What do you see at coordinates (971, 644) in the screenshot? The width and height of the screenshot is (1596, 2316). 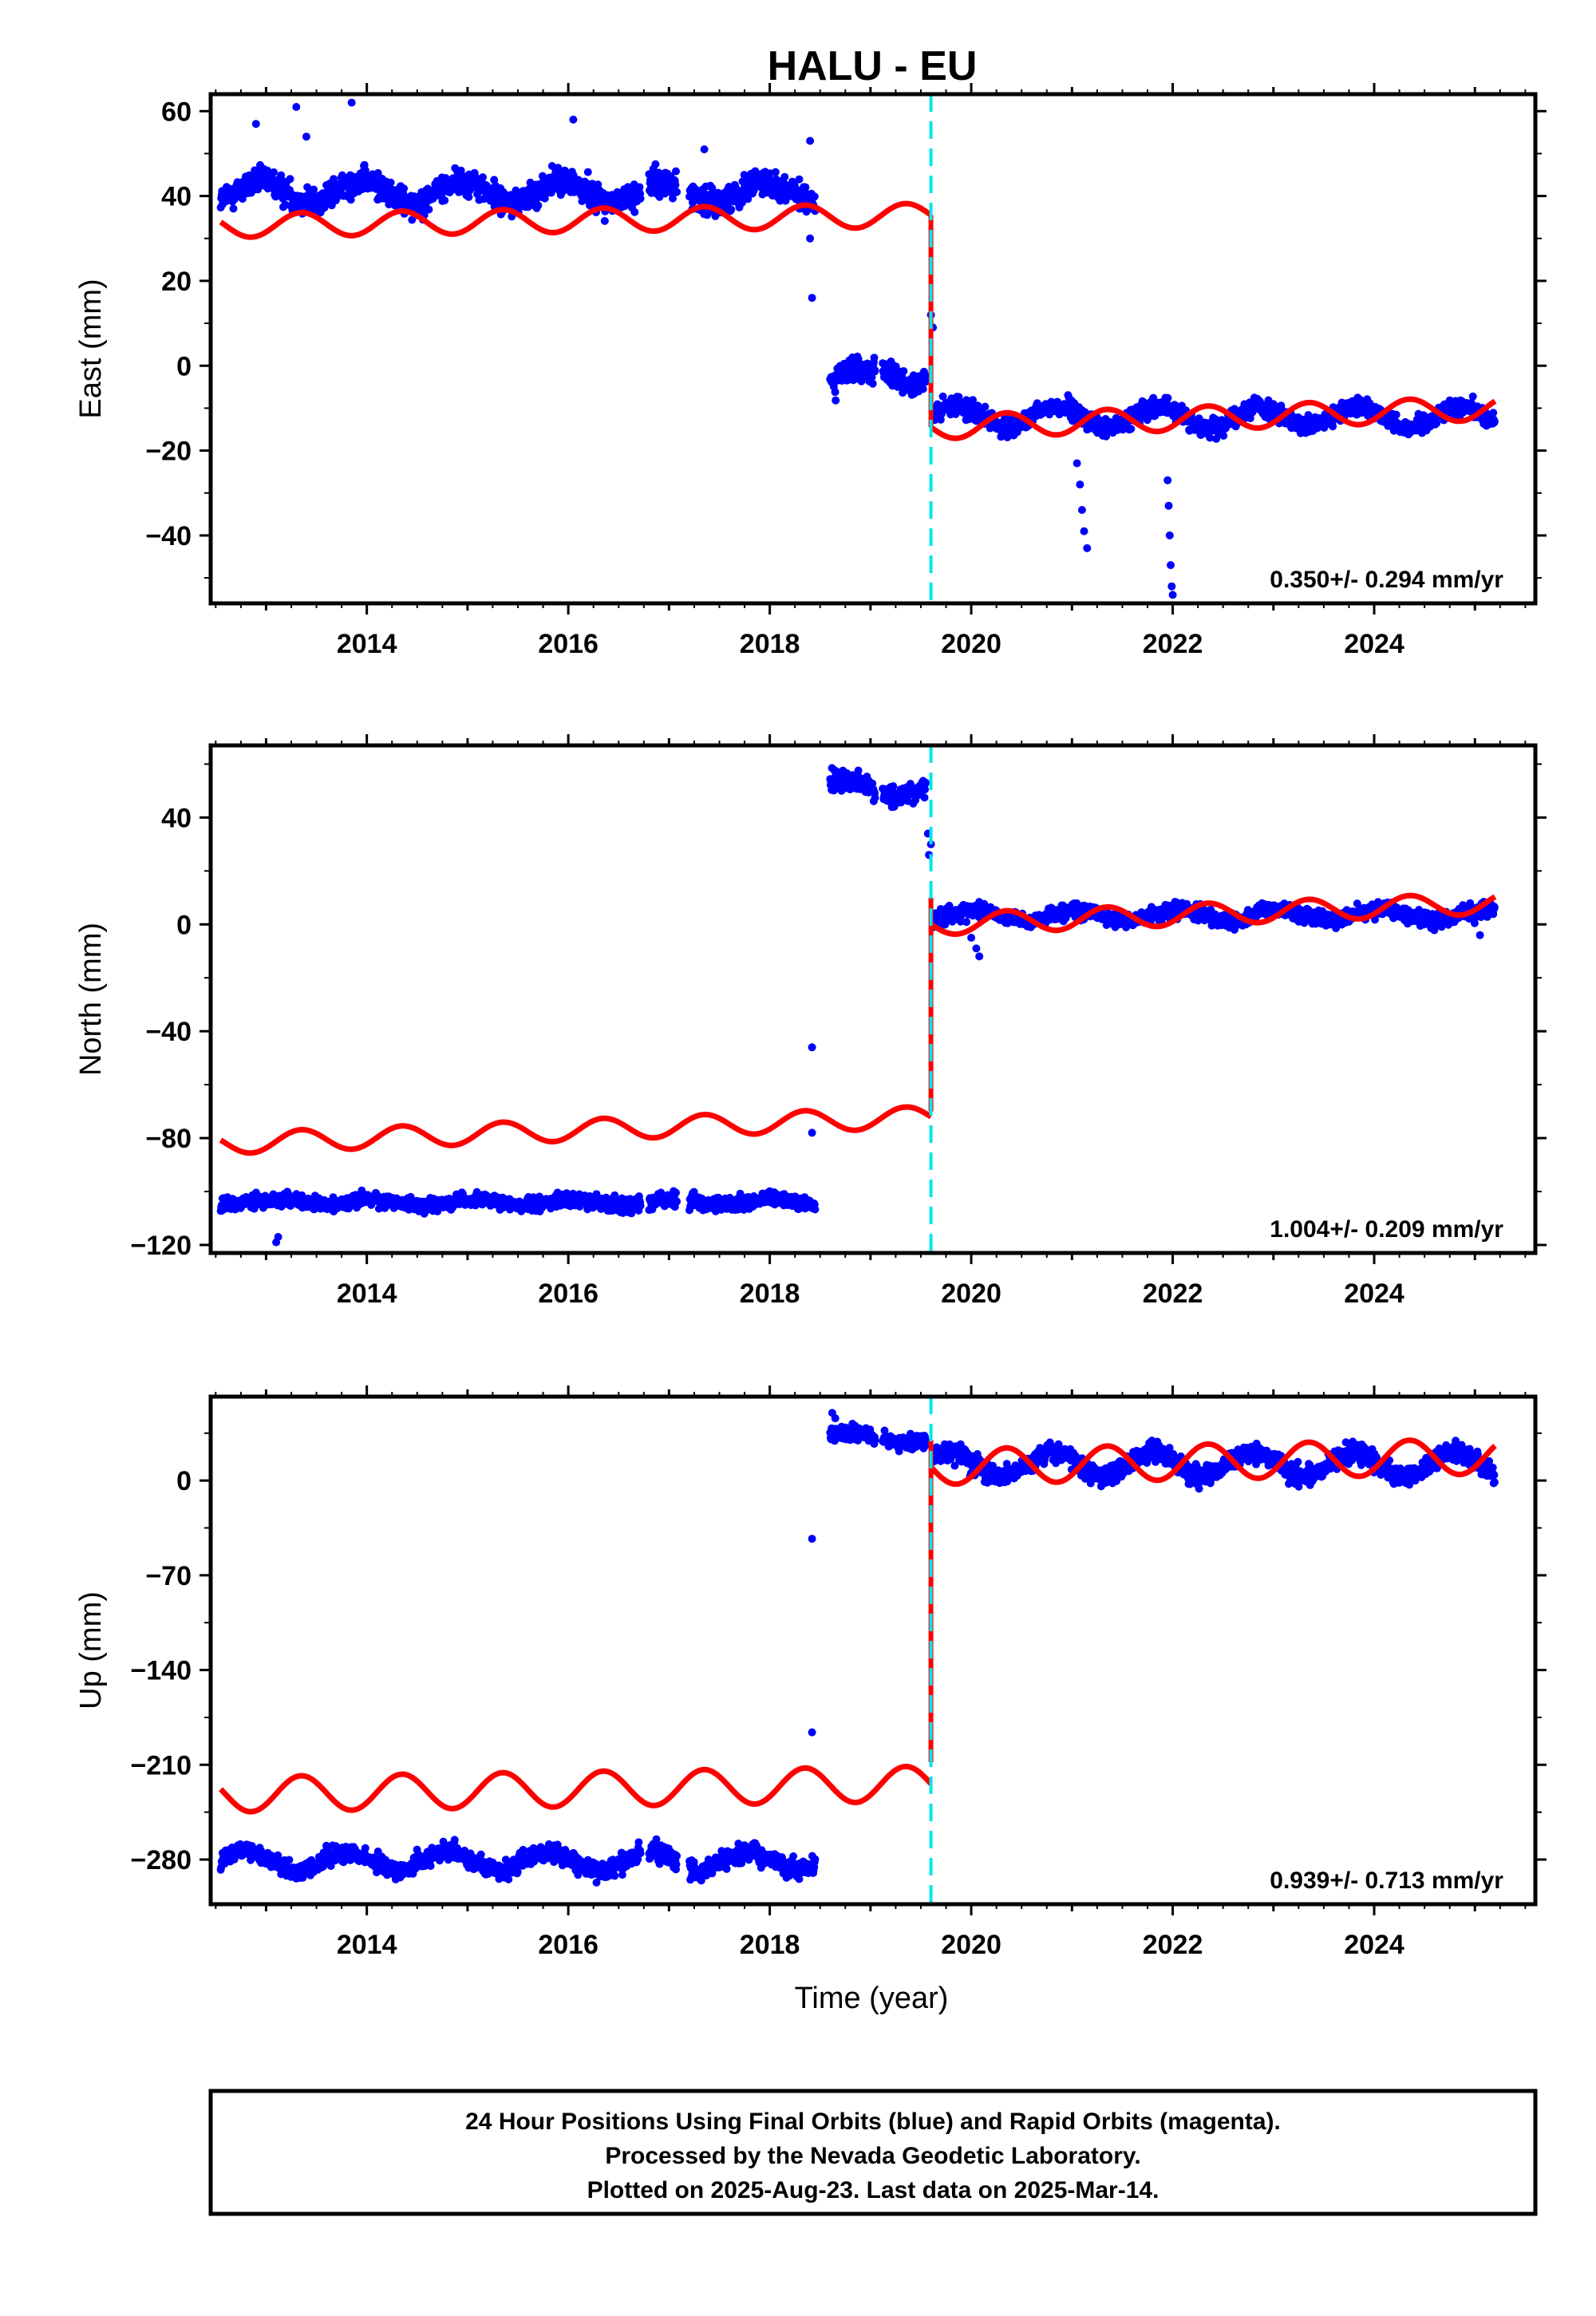 I see `x-tick-label: 2020` at bounding box center [971, 644].